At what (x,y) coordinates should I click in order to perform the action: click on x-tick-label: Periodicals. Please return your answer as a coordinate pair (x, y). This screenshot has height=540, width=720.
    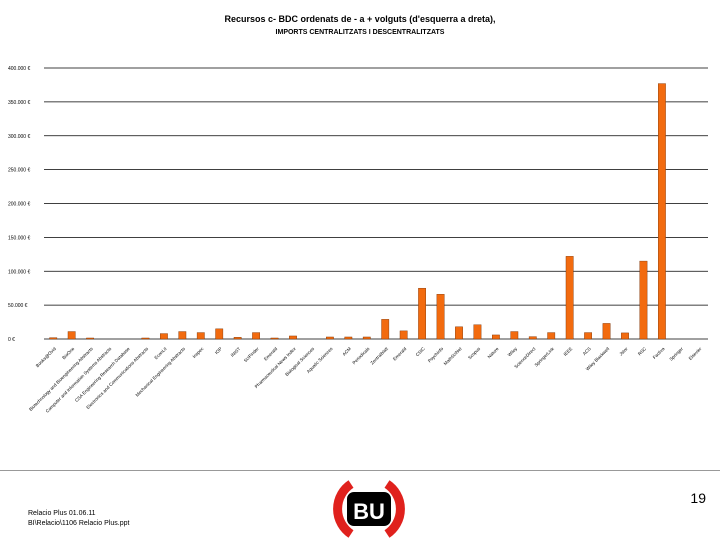
    Looking at the image, I should click on (361, 356).